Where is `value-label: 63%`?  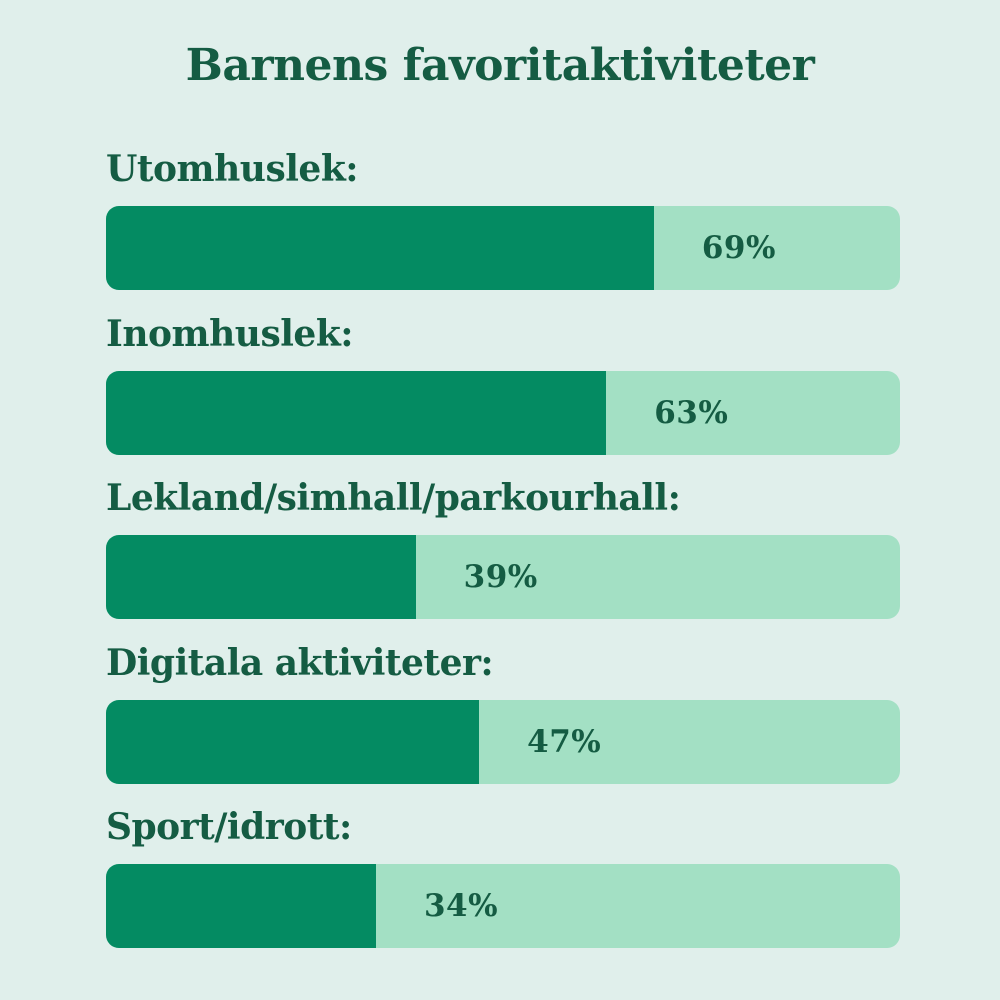 value-label: 63% is located at coordinates (691, 412).